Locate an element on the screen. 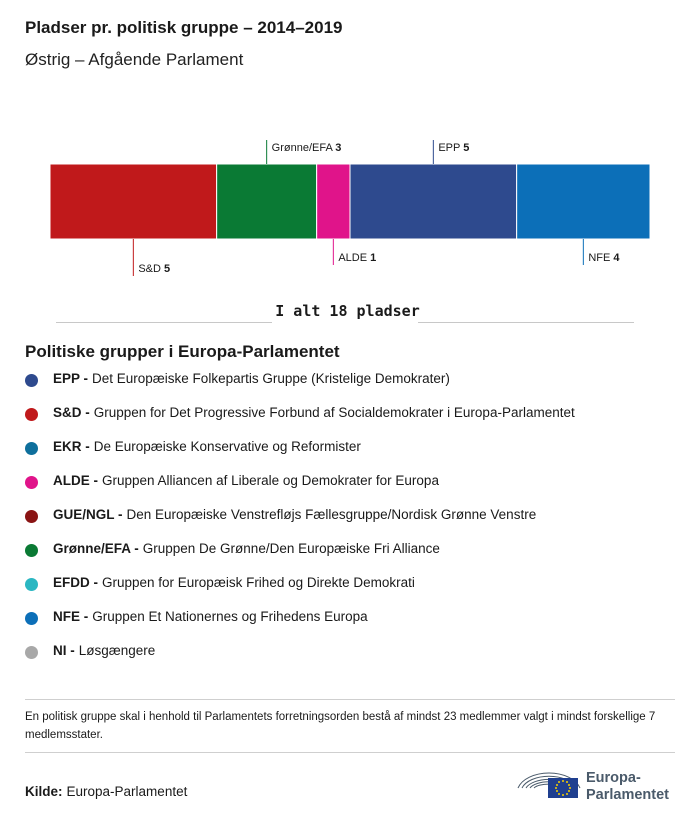 The image size is (700, 818). bar-segment-nfe is located at coordinates (583, 201).